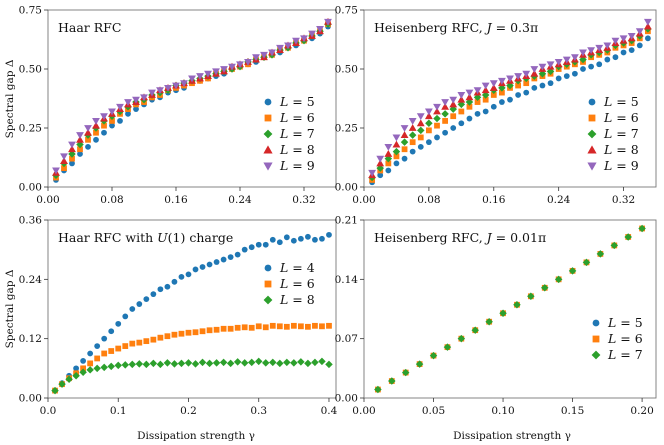 This screenshot has height=445, width=664. I want to click on y-tick-label: 0.25, so click(346, 129).